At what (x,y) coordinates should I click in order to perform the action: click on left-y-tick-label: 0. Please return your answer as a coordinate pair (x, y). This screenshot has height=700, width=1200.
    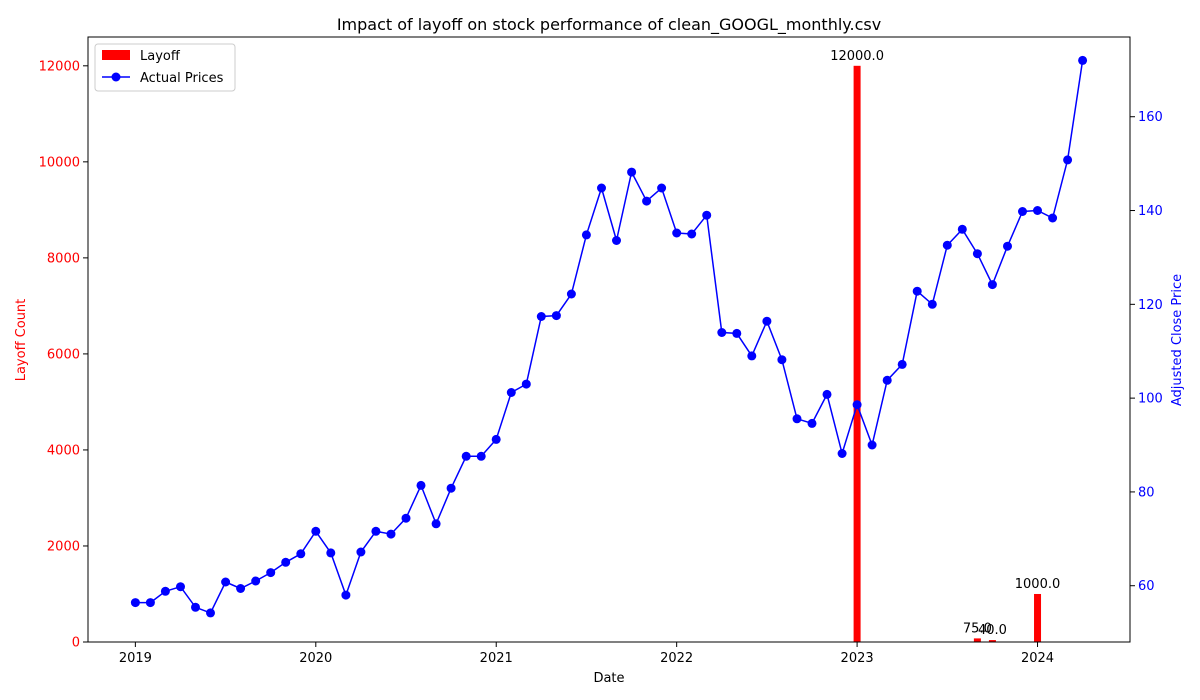
    Looking at the image, I should click on (76, 643).